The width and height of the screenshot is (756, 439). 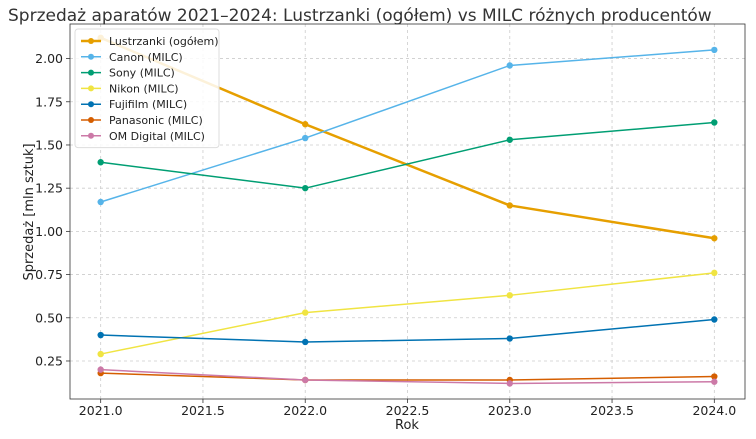 What do you see at coordinates (407, 425) in the screenshot?
I see `x-axis-label: Rok` at bounding box center [407, 425].